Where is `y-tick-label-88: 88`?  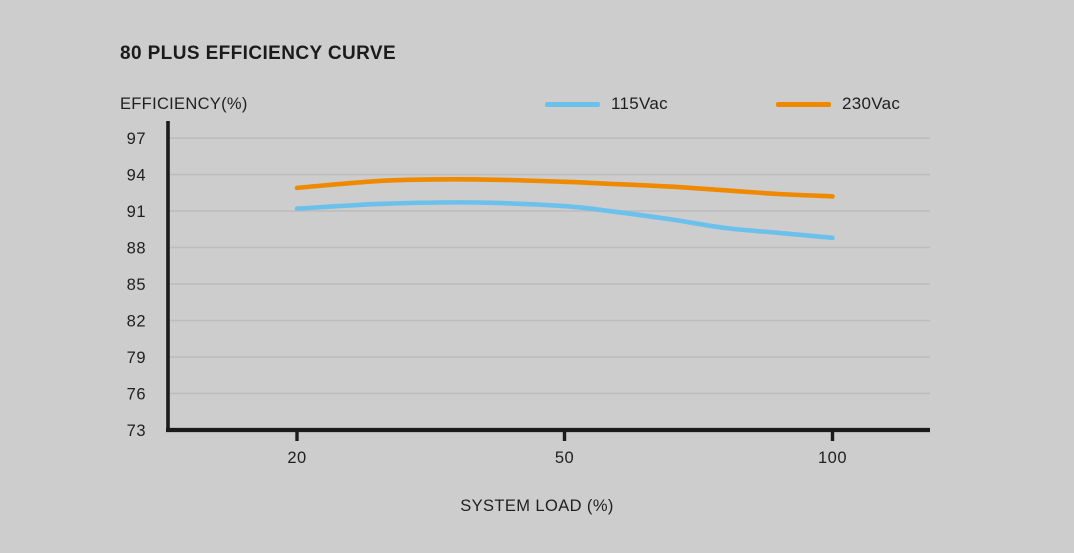 y-tick-label-88: 88 is located at coordinates (136, 249).